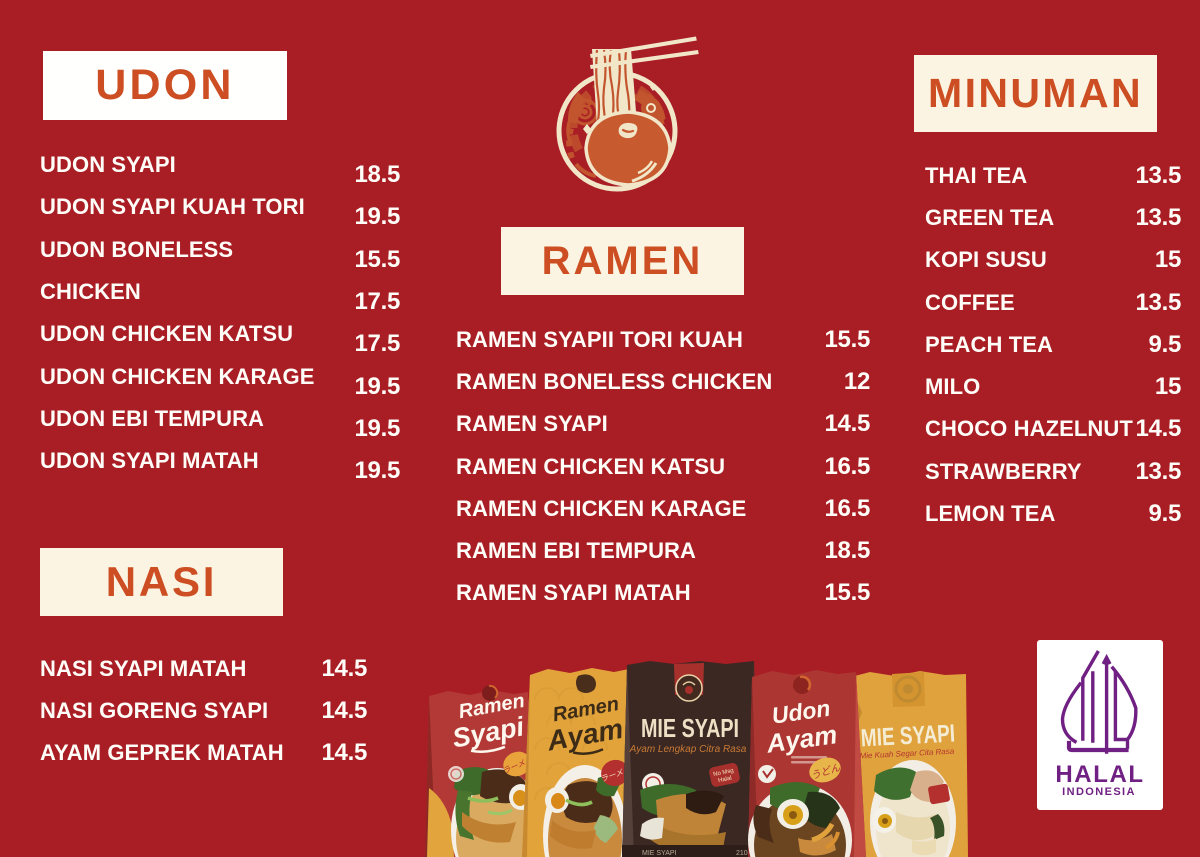 This screenshot has width=1200, height=857. I want to click on svg-text: No Msg, so click(723, 773).